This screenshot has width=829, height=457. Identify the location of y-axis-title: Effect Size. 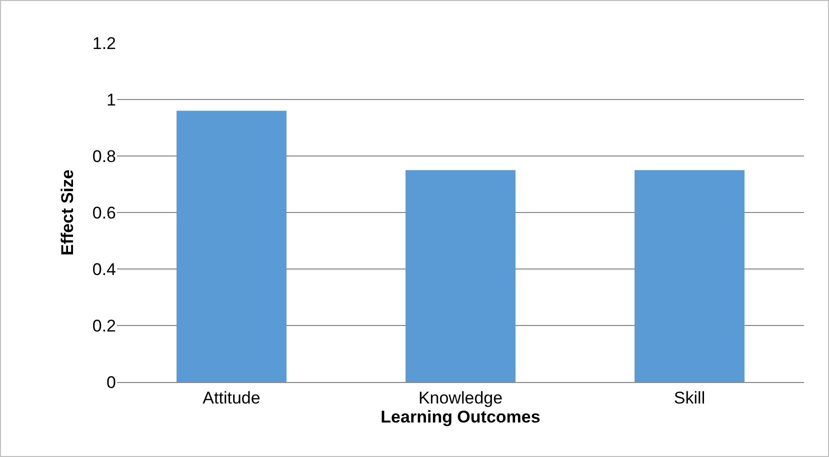
(67, 213).